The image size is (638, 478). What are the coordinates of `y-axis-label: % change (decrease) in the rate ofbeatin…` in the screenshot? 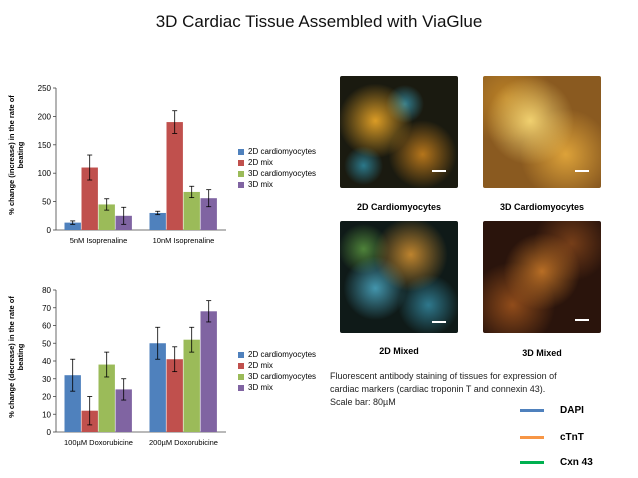 It's located at (16, 357).